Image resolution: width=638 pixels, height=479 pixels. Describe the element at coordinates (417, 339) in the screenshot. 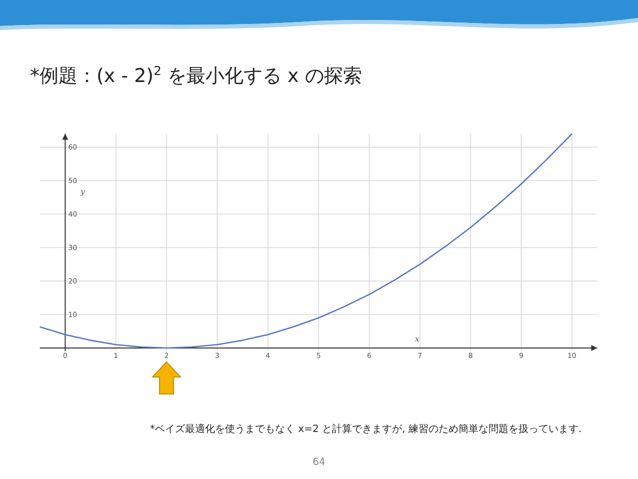

I see `x-axis-title: x` at that location.